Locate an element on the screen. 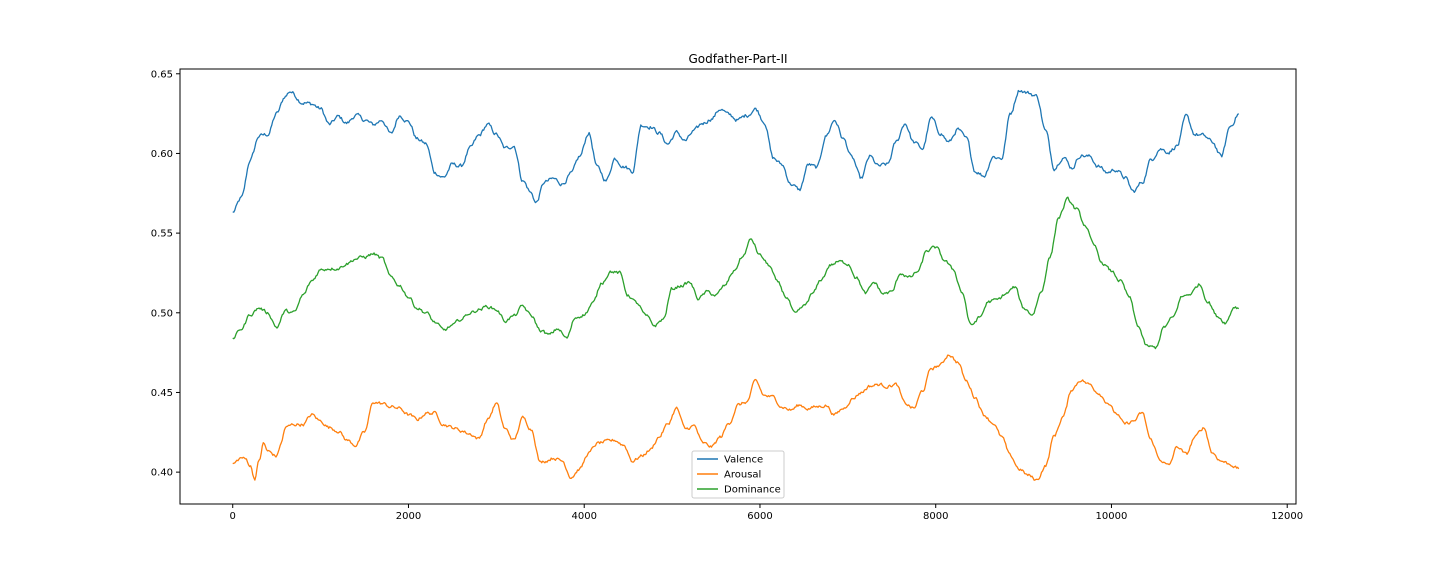 This screenshot has height=576, width=1440. y-tick-label: 0.45 is located at coordinates (162, 393).